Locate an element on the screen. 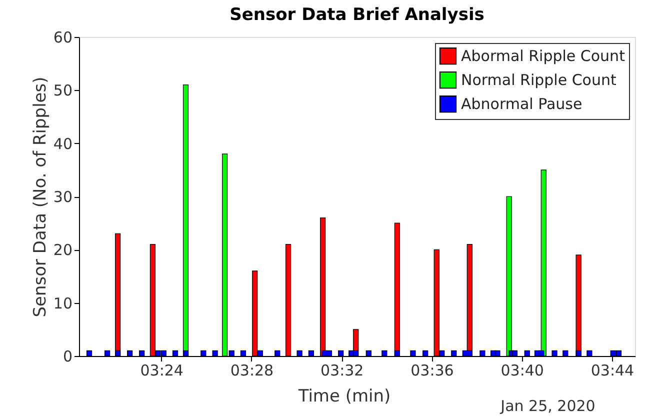 The height and width of the screenshot is (419, 649). legend-label: Abnormal Pause is located at coordinates (521, 104).